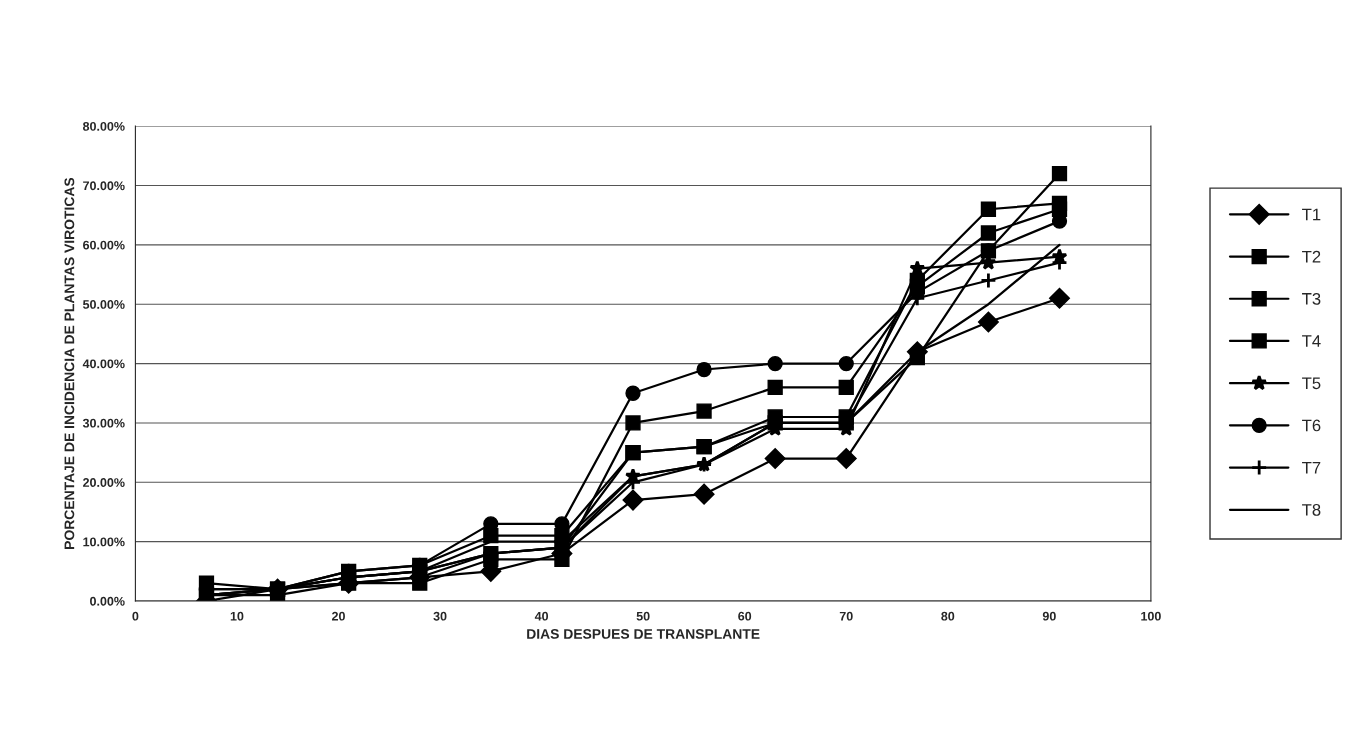 Image resolution: width=1354 pixels, height=742 pixels. I want to click on x-tick-label: 10, so click(237, 616).